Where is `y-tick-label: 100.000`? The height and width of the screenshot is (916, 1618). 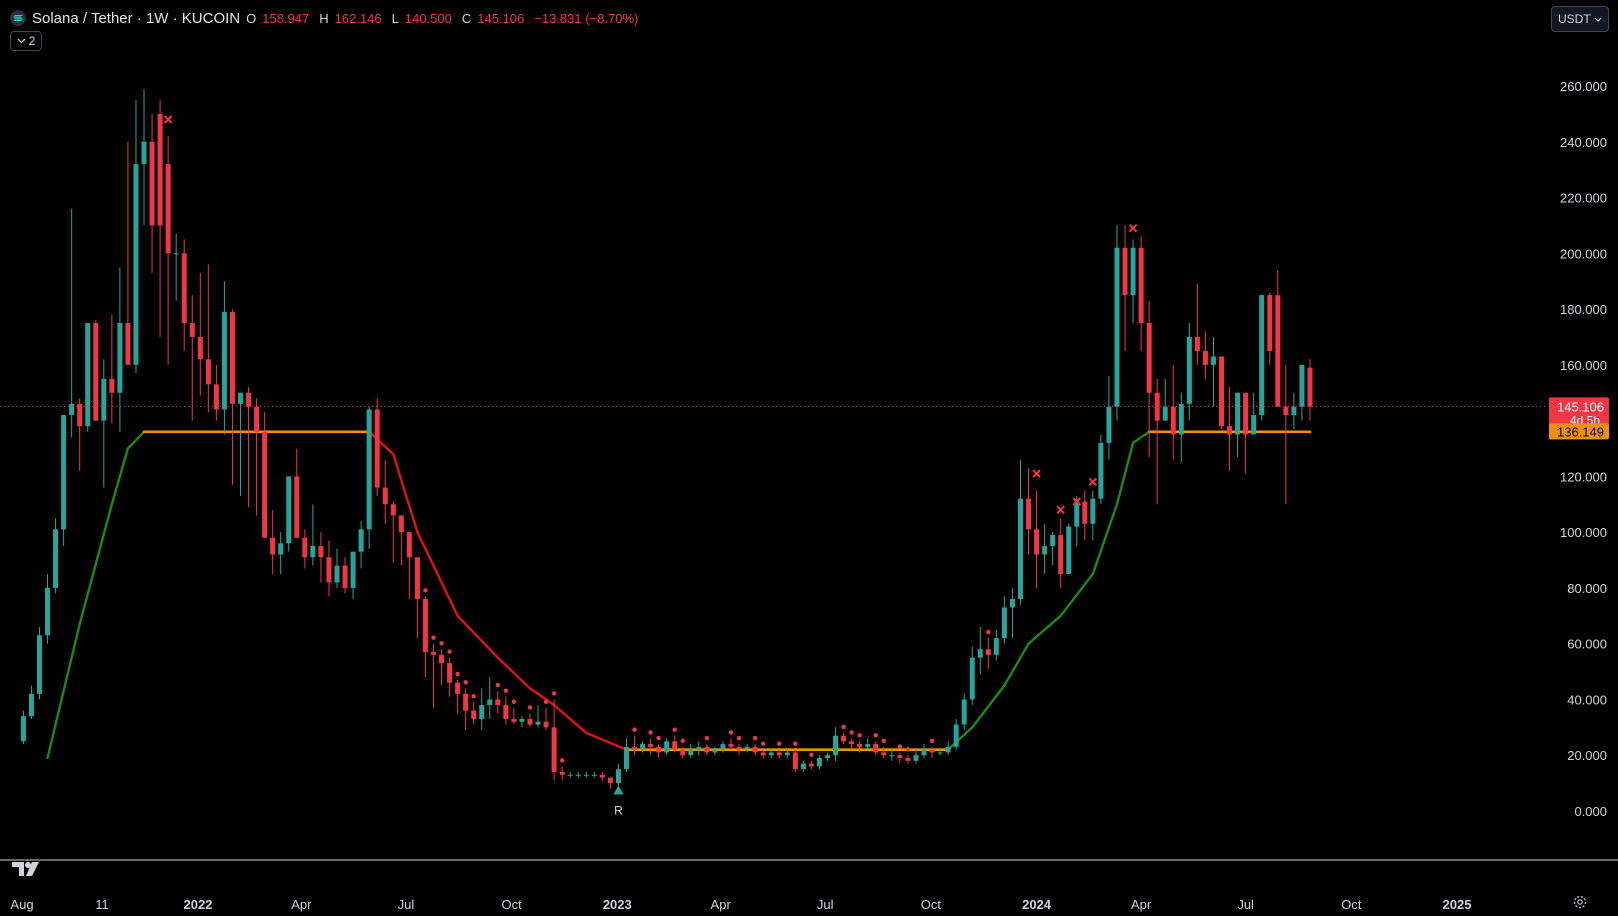
y-tick-label: 100.000 is located at coordinates (1583, 532).